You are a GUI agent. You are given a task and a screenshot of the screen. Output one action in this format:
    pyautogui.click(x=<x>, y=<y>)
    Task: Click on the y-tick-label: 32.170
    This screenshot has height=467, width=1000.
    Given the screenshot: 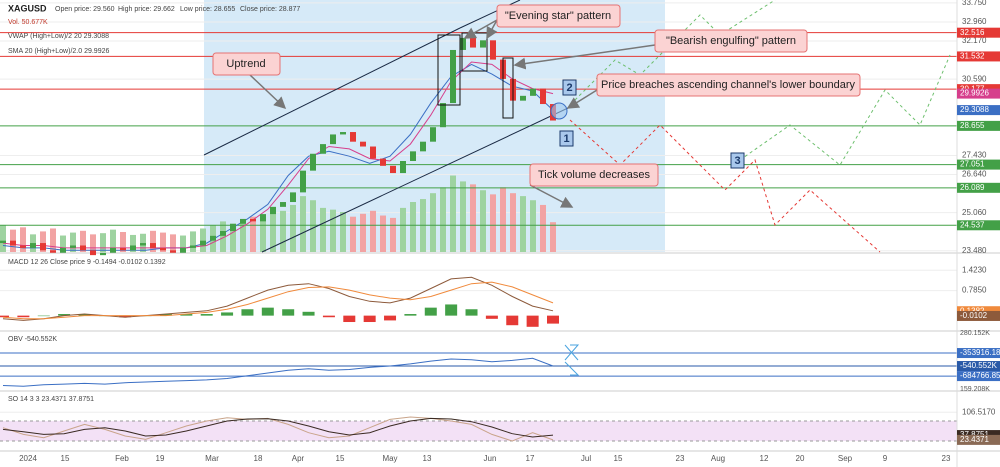 What is the action you would take?
    pyautogui.click(x=974, y=40)
    